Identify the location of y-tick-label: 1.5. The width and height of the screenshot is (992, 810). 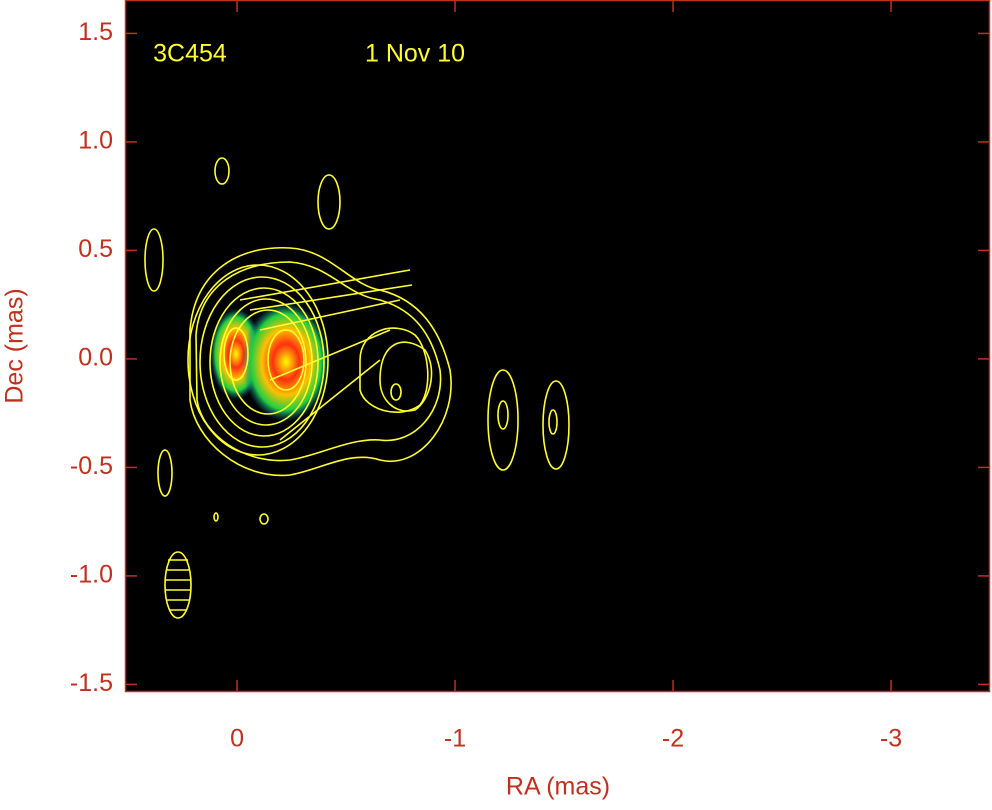
(95, 32).